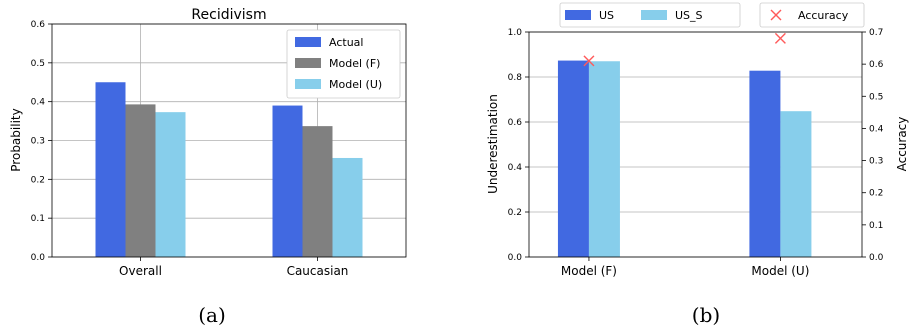  What do you see at coordinates (140, 180) in the screenshot?
I see `bar-model-f-overall` at bounding box center [140, 180].